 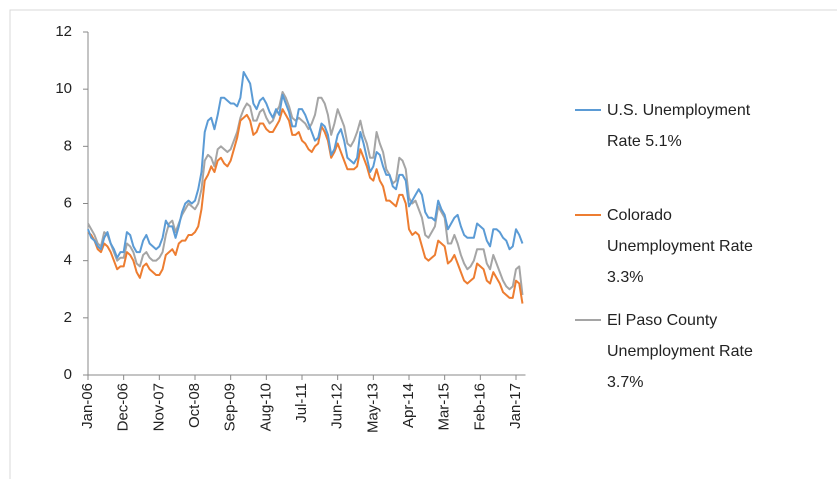 What do you see at coordinates (337, 406) in the screenshot?
I see `x-tick-label: Jun-12` at bounding box center [337, 406].